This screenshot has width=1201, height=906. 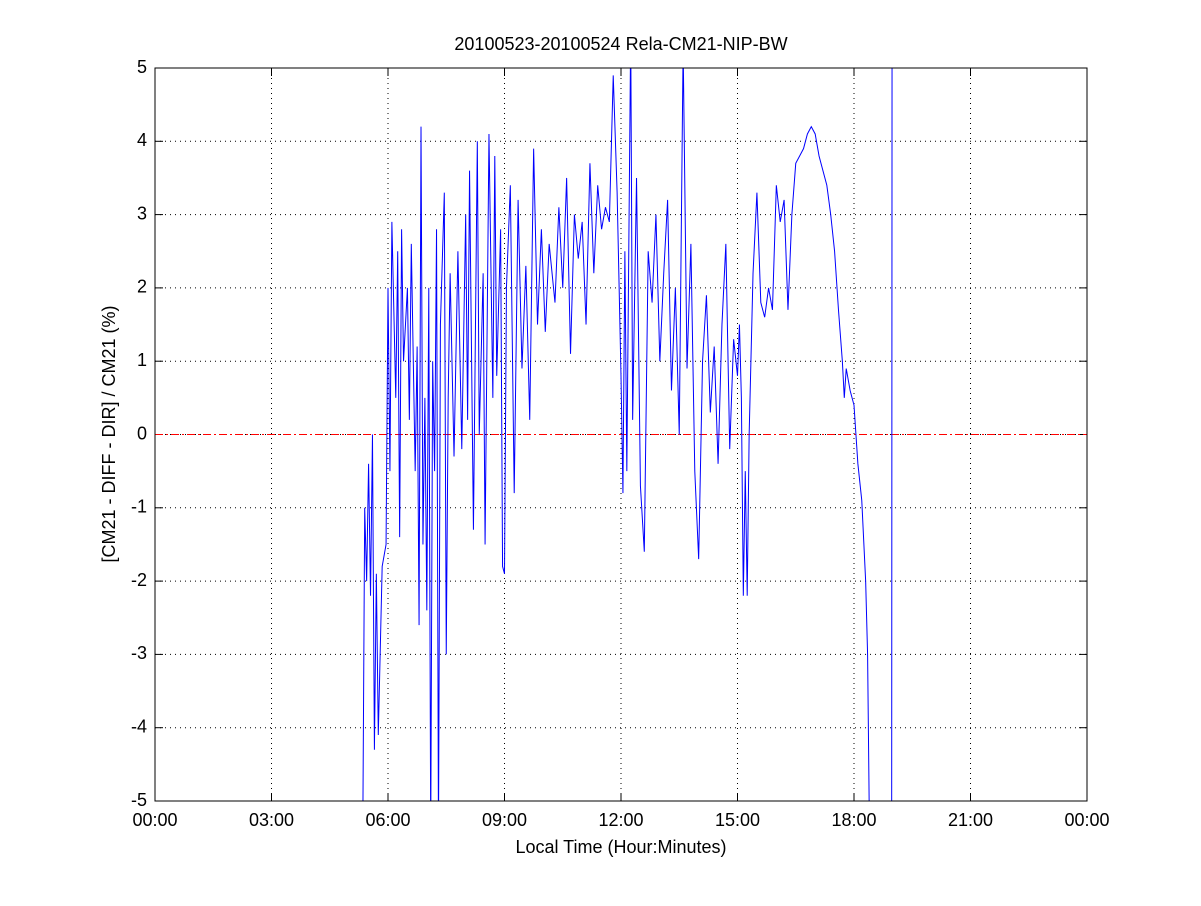 What do you see at coordinates (387, 820) in the screenshot?
I see `x-tick-label: 06:00` at bounding box center [387, 820].